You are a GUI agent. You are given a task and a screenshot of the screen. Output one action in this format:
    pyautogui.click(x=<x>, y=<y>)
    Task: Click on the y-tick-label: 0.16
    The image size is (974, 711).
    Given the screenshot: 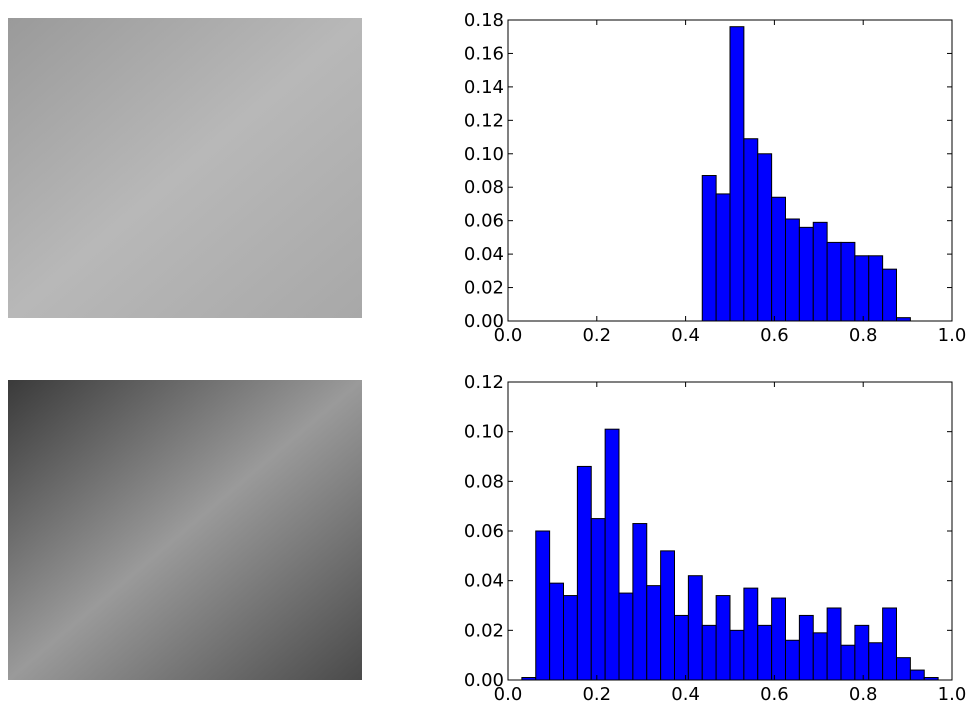 What is the action you would take?
    pyautogui.click(x=484, y=53)
    